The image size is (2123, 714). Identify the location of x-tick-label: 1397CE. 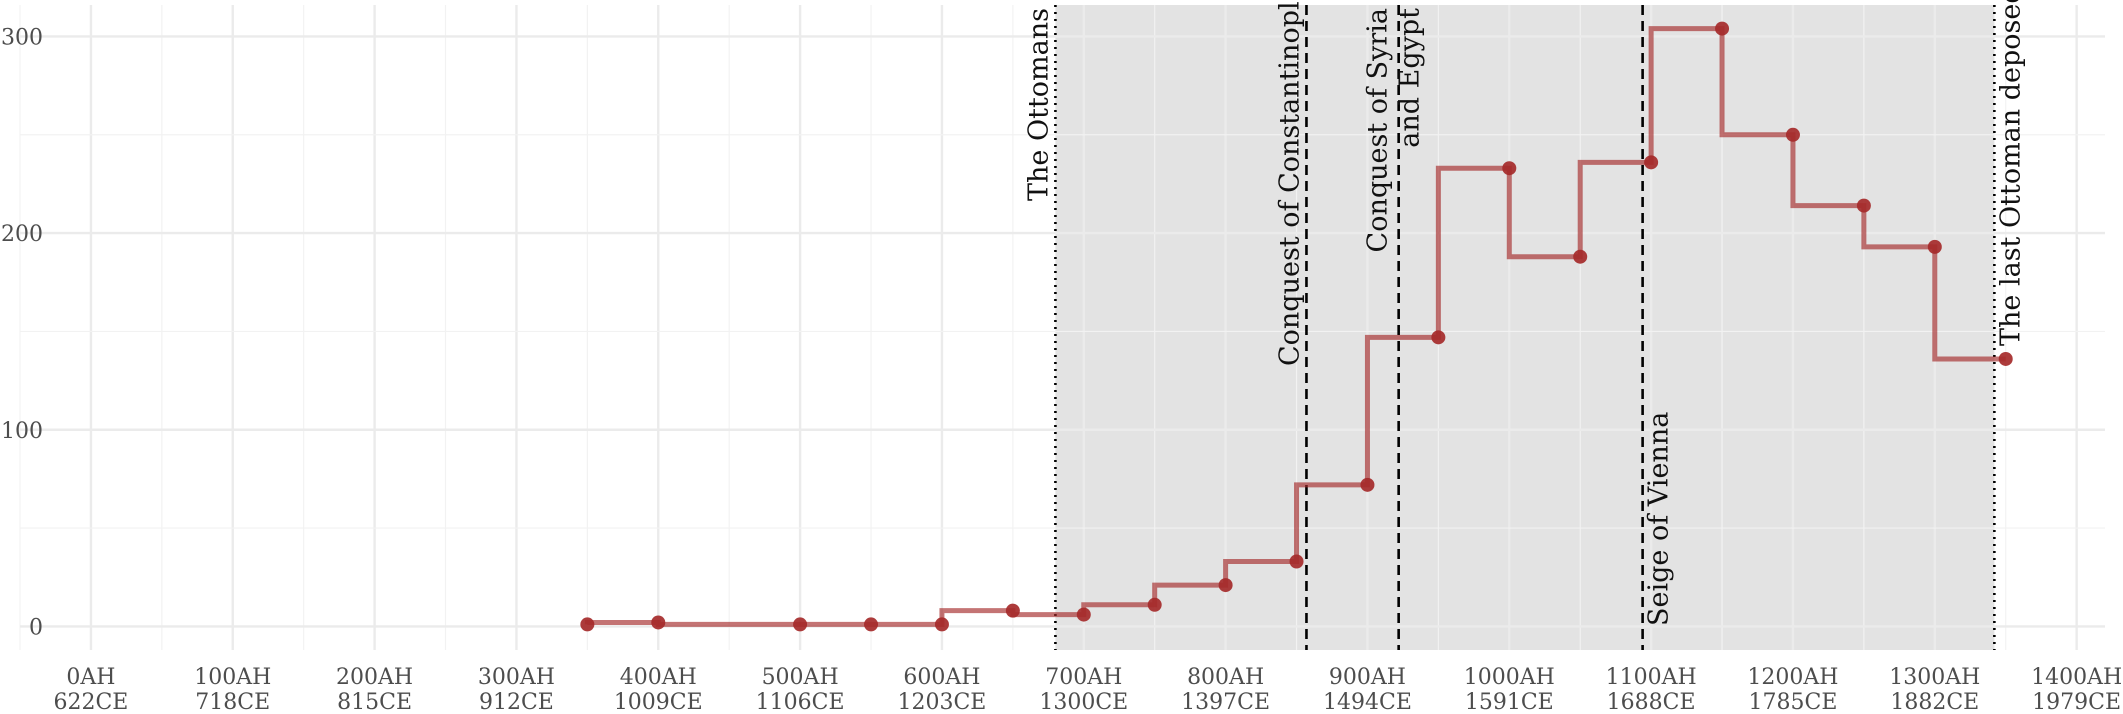
(1225, 702).